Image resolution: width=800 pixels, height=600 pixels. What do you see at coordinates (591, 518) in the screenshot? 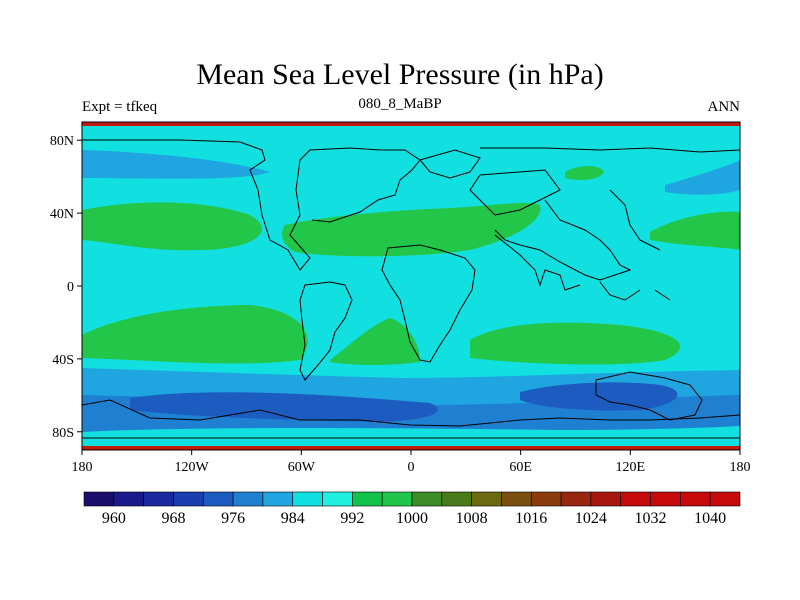
I see `colorbar-label: 1024` at bounding box center [591, 518].